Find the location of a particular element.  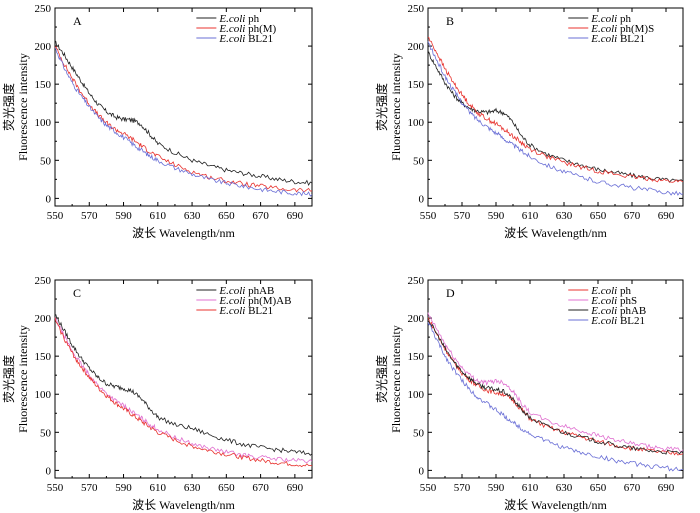

legend-strain: ph(M) is located at coordinates (260, 29).